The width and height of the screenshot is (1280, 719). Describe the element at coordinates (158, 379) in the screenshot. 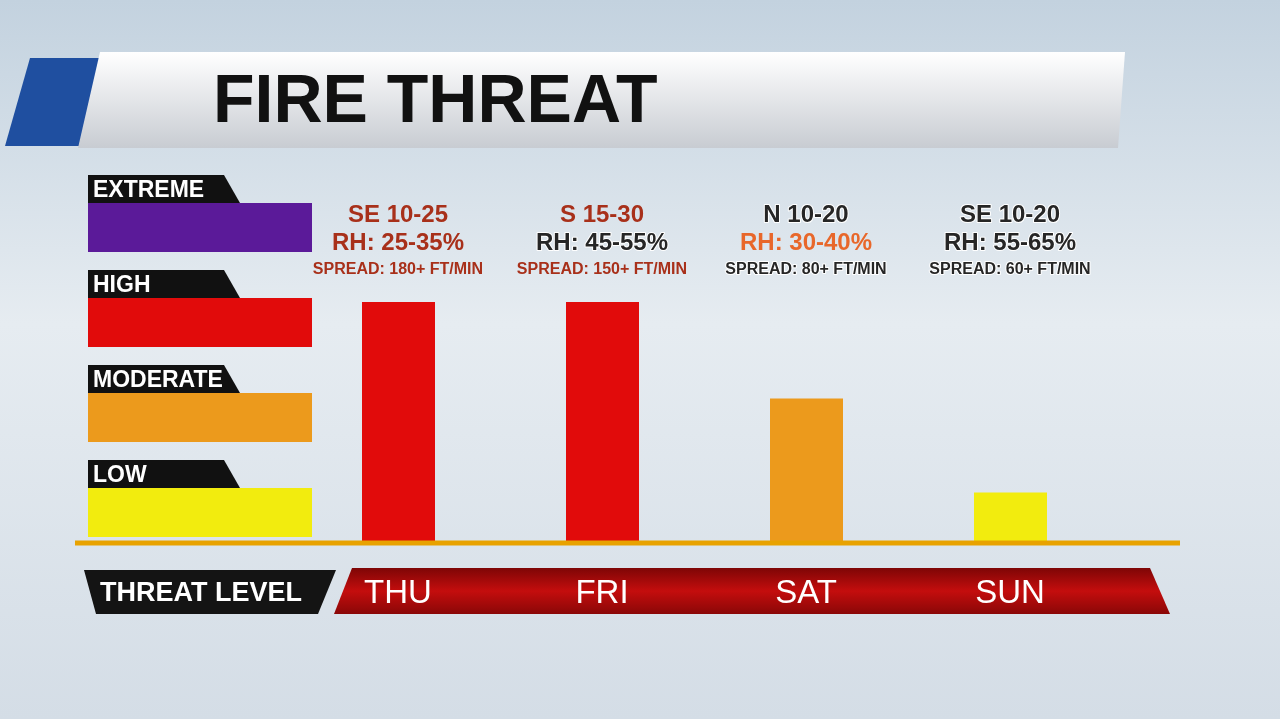

I see `text: MODERATE` at that location.